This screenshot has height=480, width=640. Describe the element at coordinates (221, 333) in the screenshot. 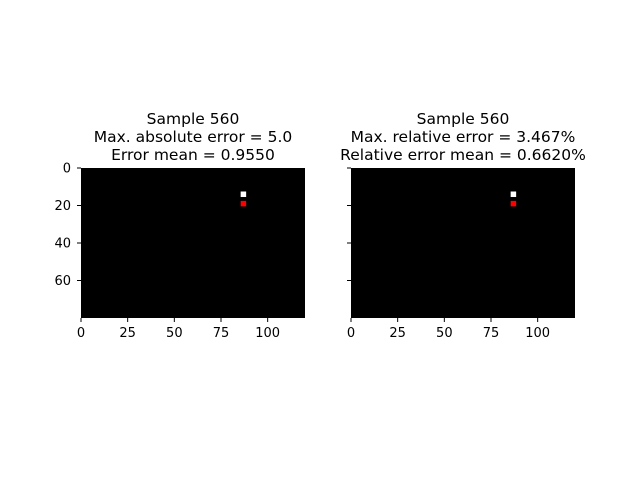

I see `left-x-tick-label-3: 75` at that location.